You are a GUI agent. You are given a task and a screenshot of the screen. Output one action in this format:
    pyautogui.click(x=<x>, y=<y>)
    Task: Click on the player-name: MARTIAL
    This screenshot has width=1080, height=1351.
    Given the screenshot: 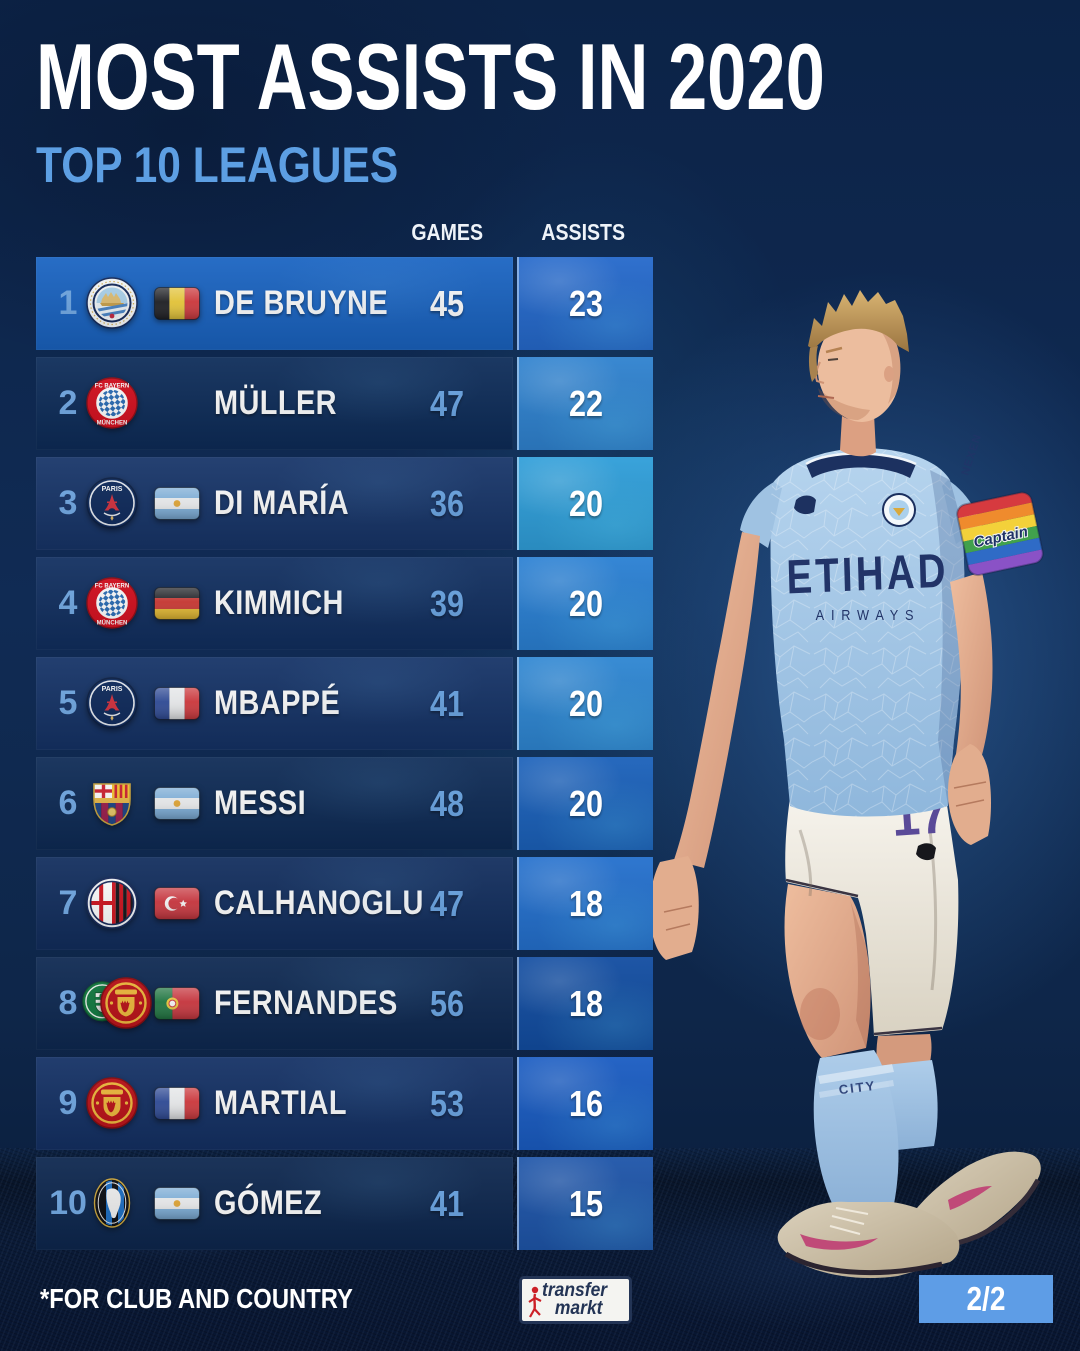 What is the action you would take?
    pyautogui.click(x=280, y=1103)
    